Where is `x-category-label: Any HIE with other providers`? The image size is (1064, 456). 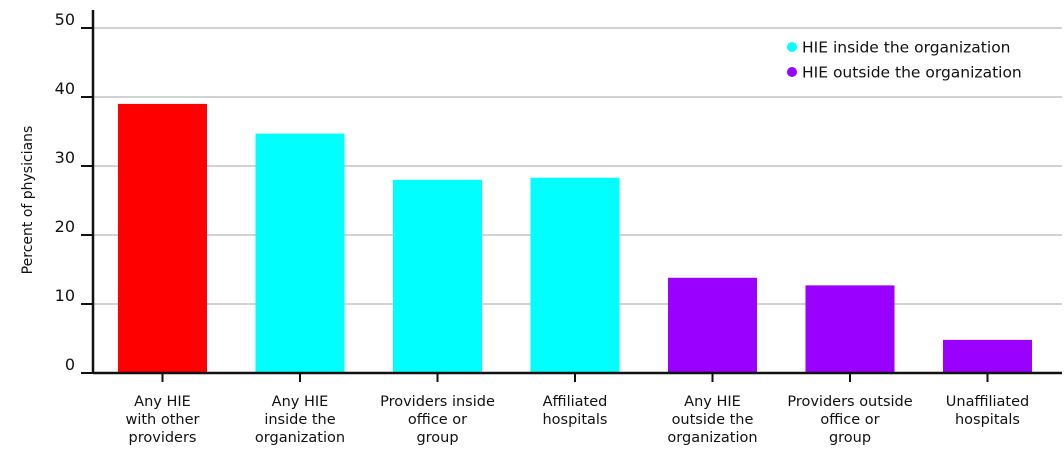
x-category-label: Any HIE with other providers is located at coordinates (162, 420).